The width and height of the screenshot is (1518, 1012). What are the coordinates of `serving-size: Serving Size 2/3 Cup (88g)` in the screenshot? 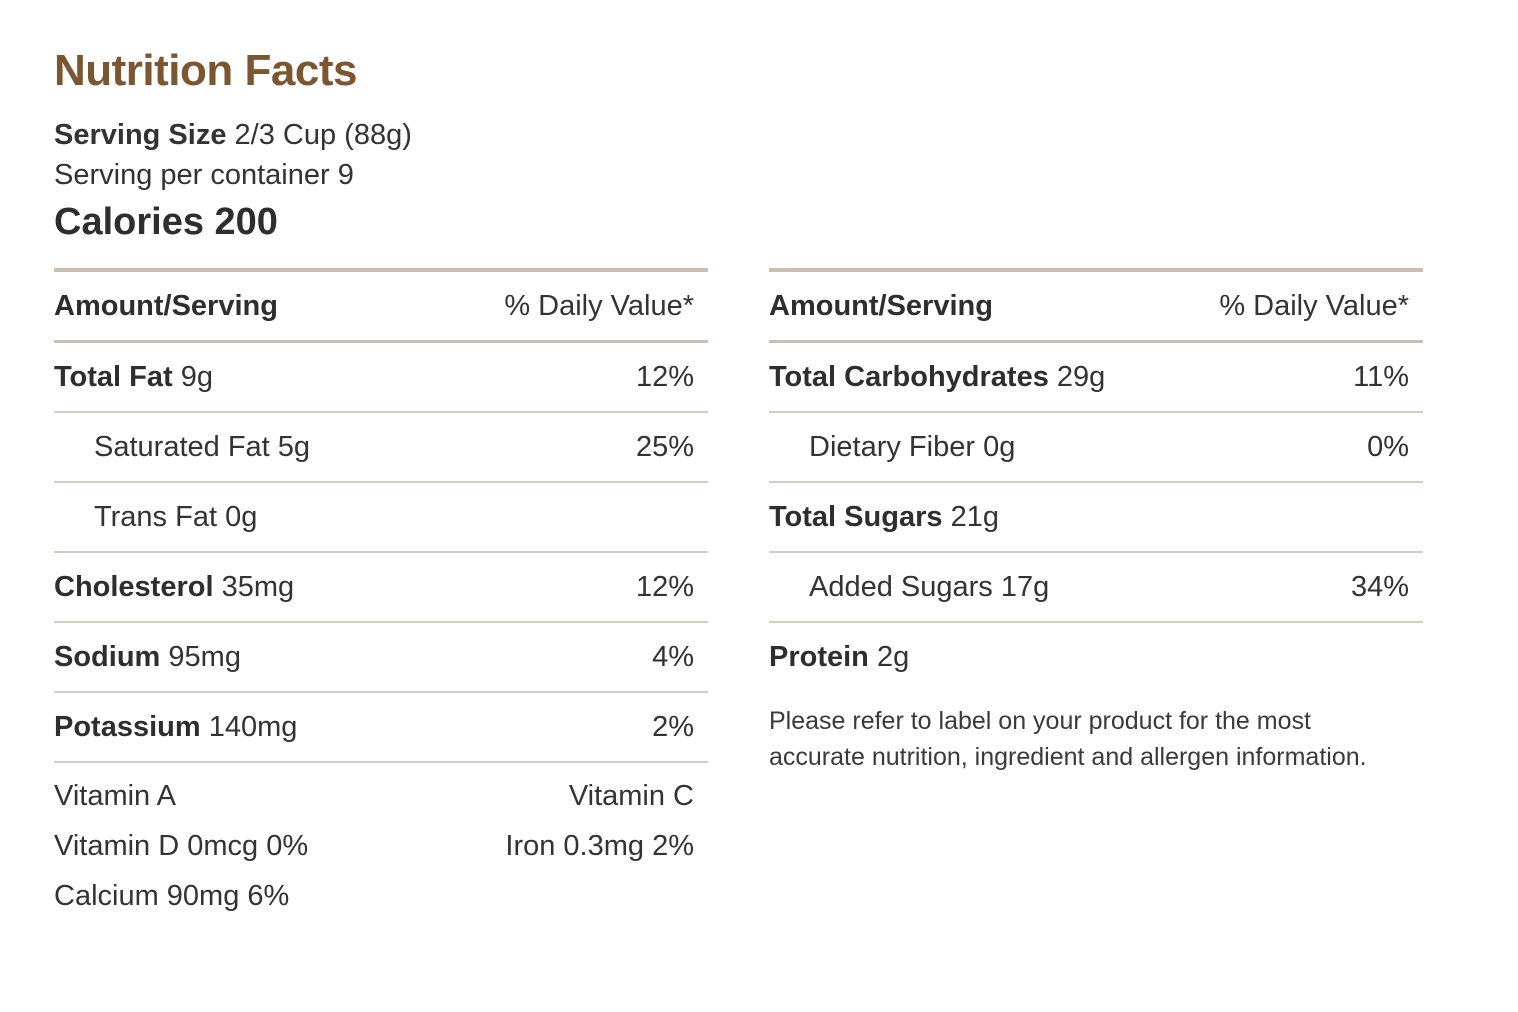 It's located at (233, 135).